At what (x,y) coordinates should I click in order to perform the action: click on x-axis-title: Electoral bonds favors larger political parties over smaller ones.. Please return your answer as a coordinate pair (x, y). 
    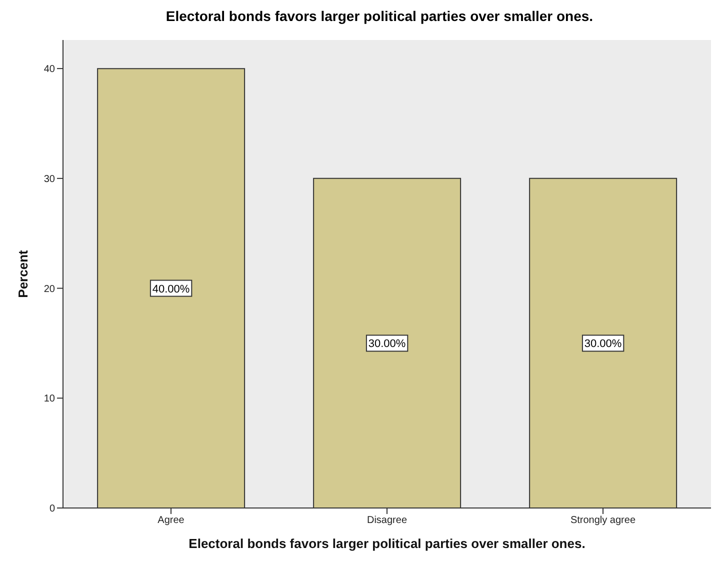
    Looking at the image, I should click on (387, 543).